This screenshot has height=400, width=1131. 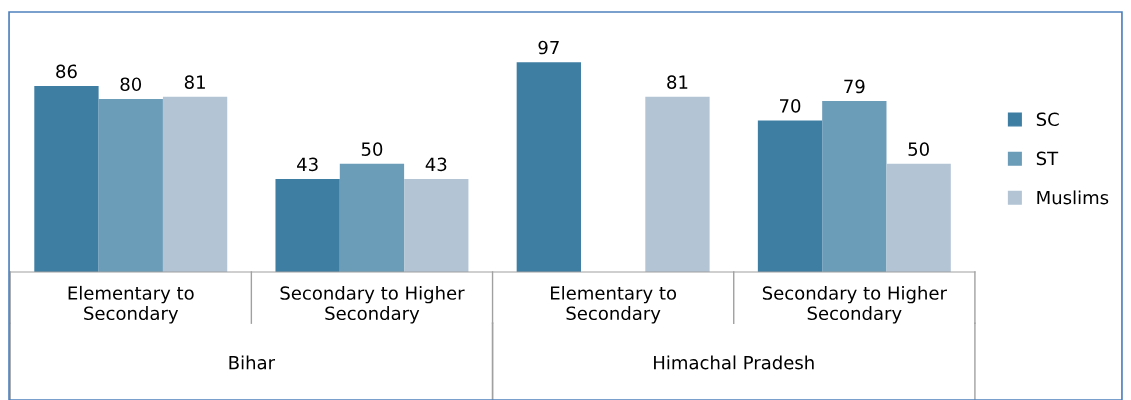 What do you see at coordinates (131, 84) in the screenshot?
I see `data-label: 80` at bounding box center [131, 84].